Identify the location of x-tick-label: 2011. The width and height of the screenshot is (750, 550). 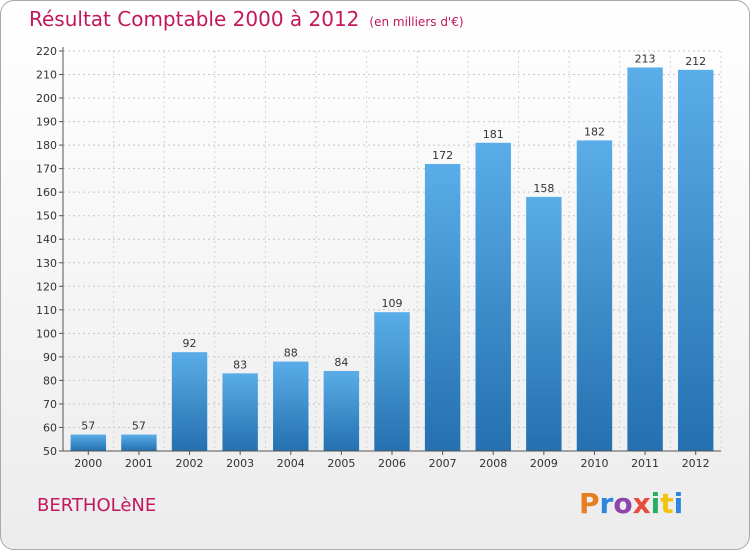
(645, 463).